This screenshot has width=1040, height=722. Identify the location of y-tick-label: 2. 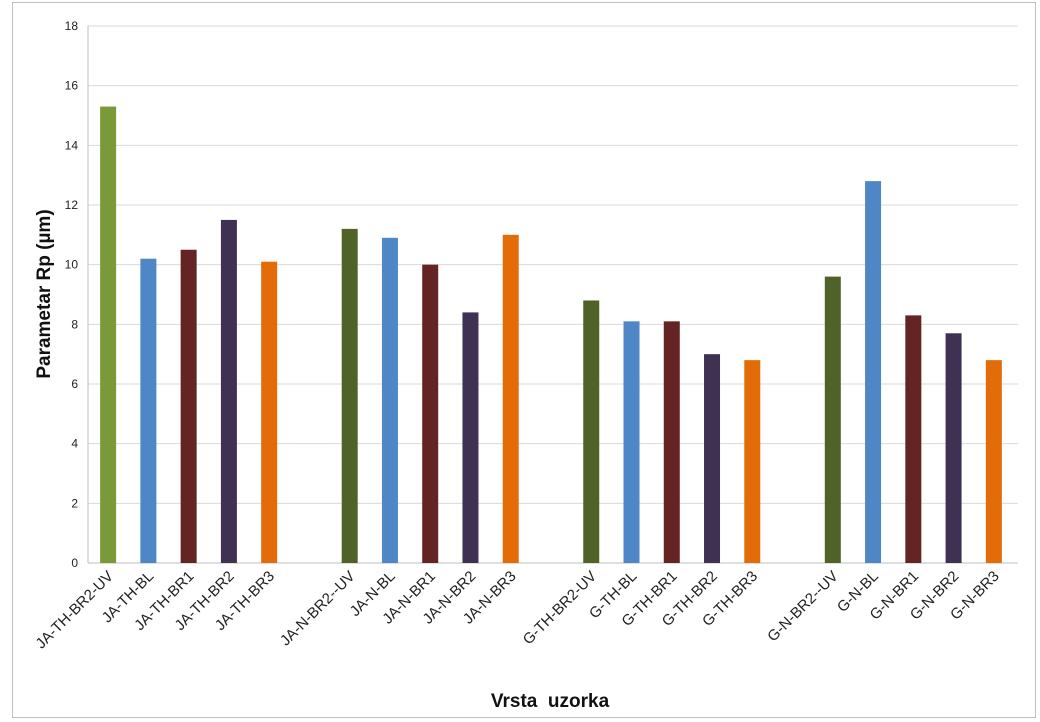
(74, 503).